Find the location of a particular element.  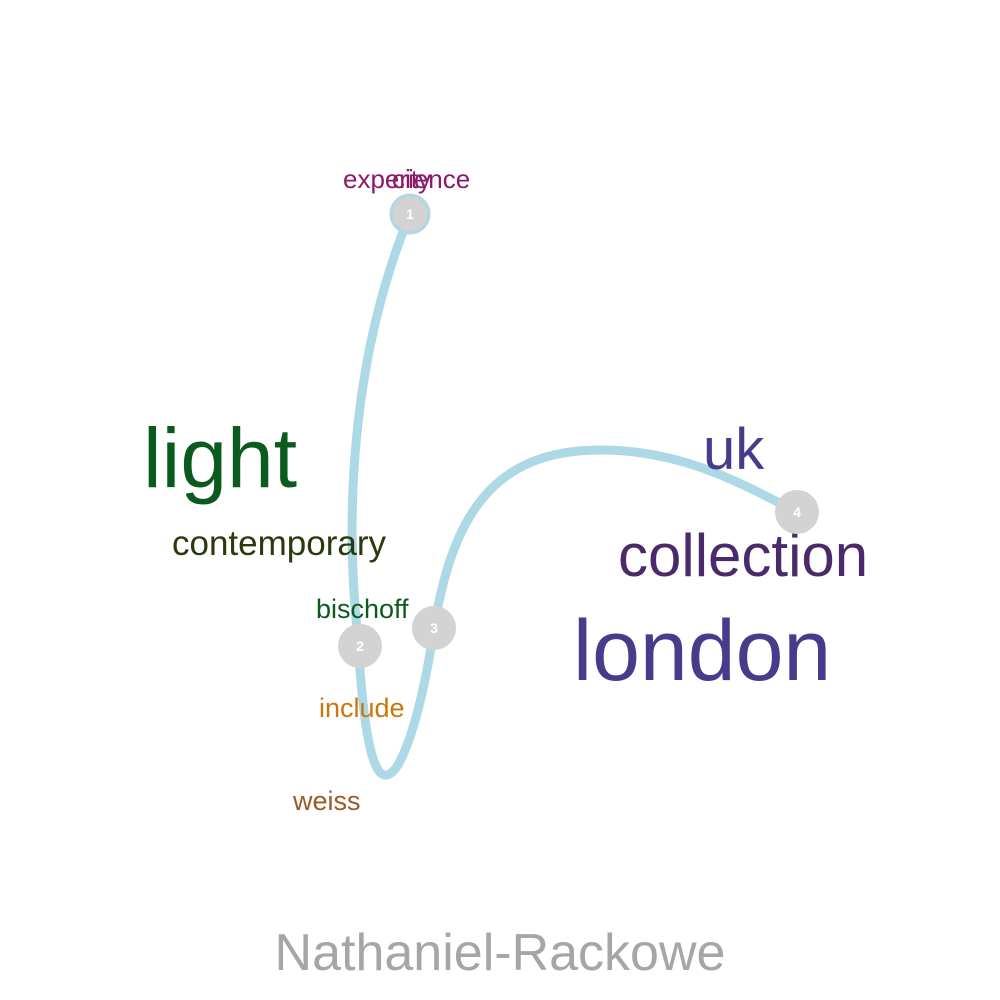

word-include: include is located at coordinates (362, 708).